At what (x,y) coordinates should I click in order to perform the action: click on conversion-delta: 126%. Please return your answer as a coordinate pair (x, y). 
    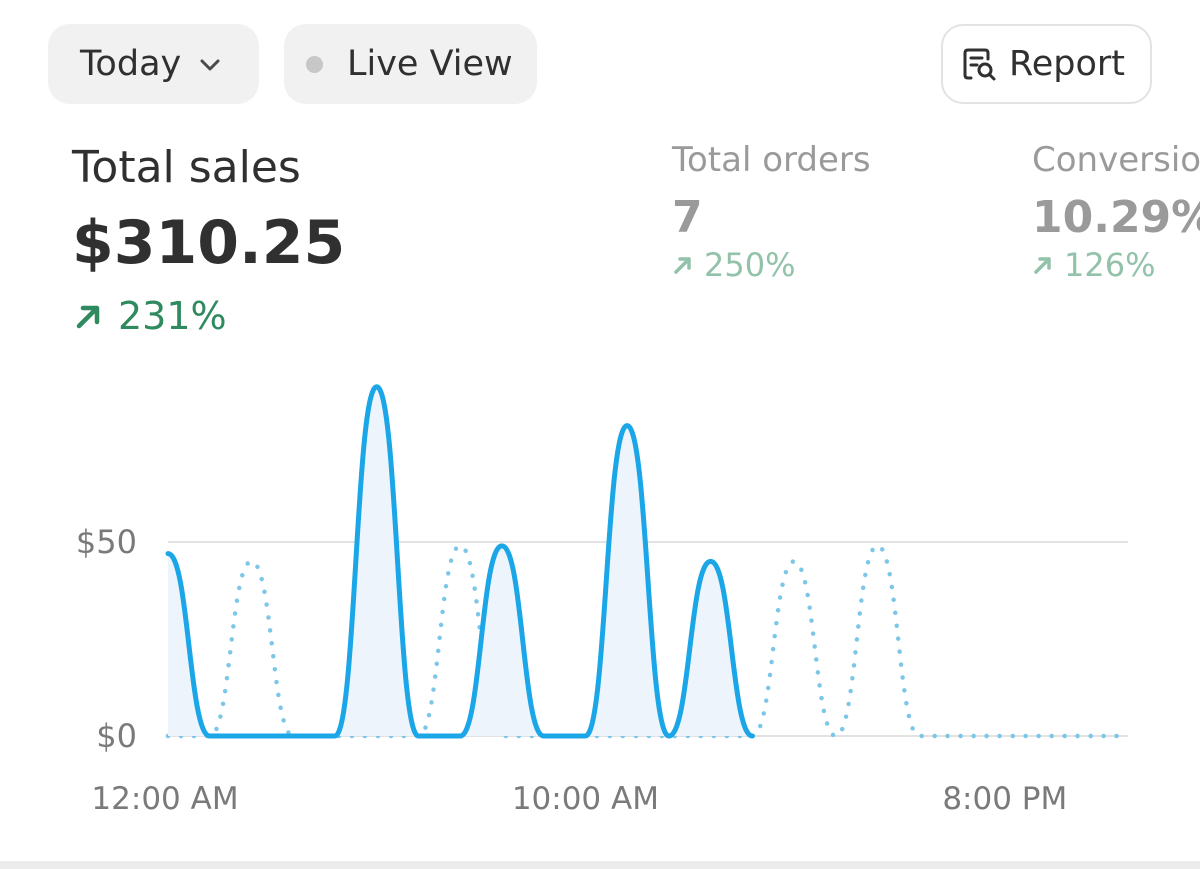
    Looking at the image, I should click on (1093, 265).